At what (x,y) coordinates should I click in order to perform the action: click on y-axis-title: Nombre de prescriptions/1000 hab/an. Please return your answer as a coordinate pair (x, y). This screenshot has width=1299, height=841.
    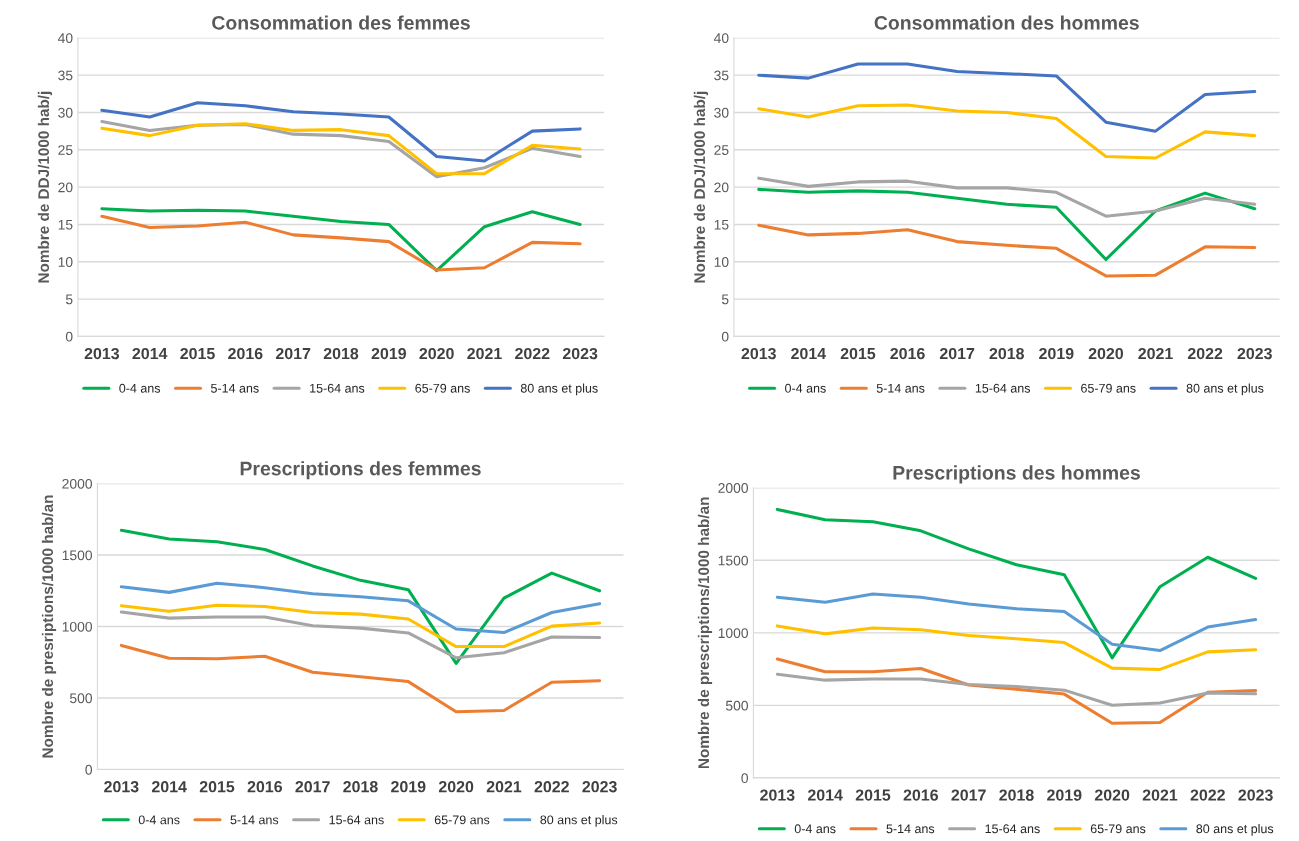
    Looking at the image, I should click on (705, 633).